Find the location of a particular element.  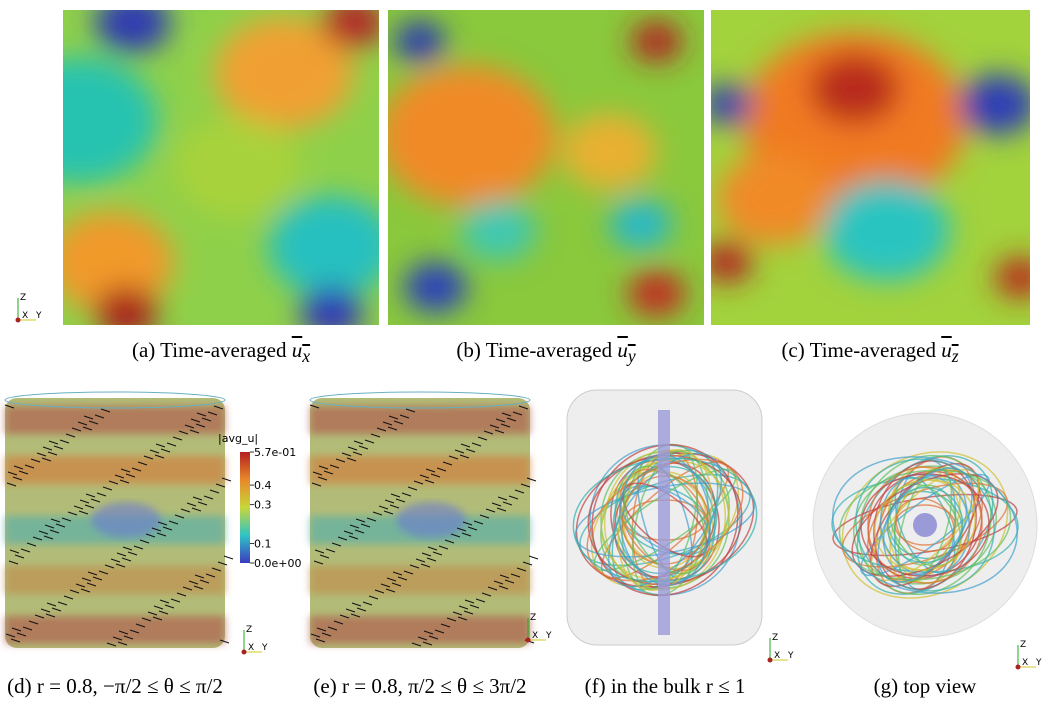

axis-label: Z is located at coordinates (533, 618).